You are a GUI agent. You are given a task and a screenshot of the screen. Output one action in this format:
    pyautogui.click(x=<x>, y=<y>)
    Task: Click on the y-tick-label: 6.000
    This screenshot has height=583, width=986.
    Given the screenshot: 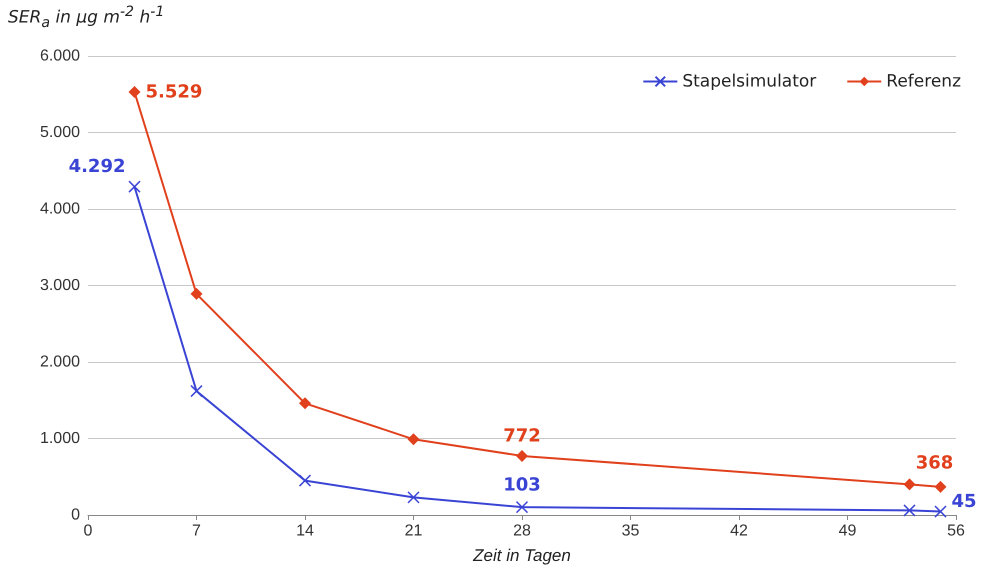 What is the action you would take?
    pyautogui.click(x=60, y=56)
    